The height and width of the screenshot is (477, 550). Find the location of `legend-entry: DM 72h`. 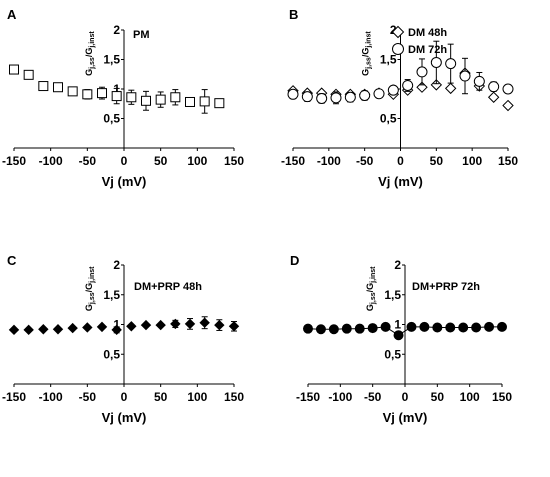

legend-entry: DM 72h is located at coordinates (427, 50).